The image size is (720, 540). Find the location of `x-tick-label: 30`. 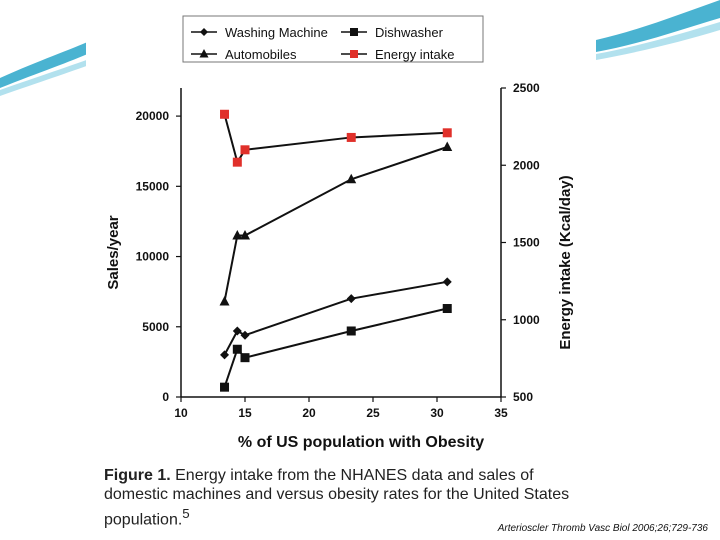

x-tick-label: 30 is located at coordinates (437, 413).